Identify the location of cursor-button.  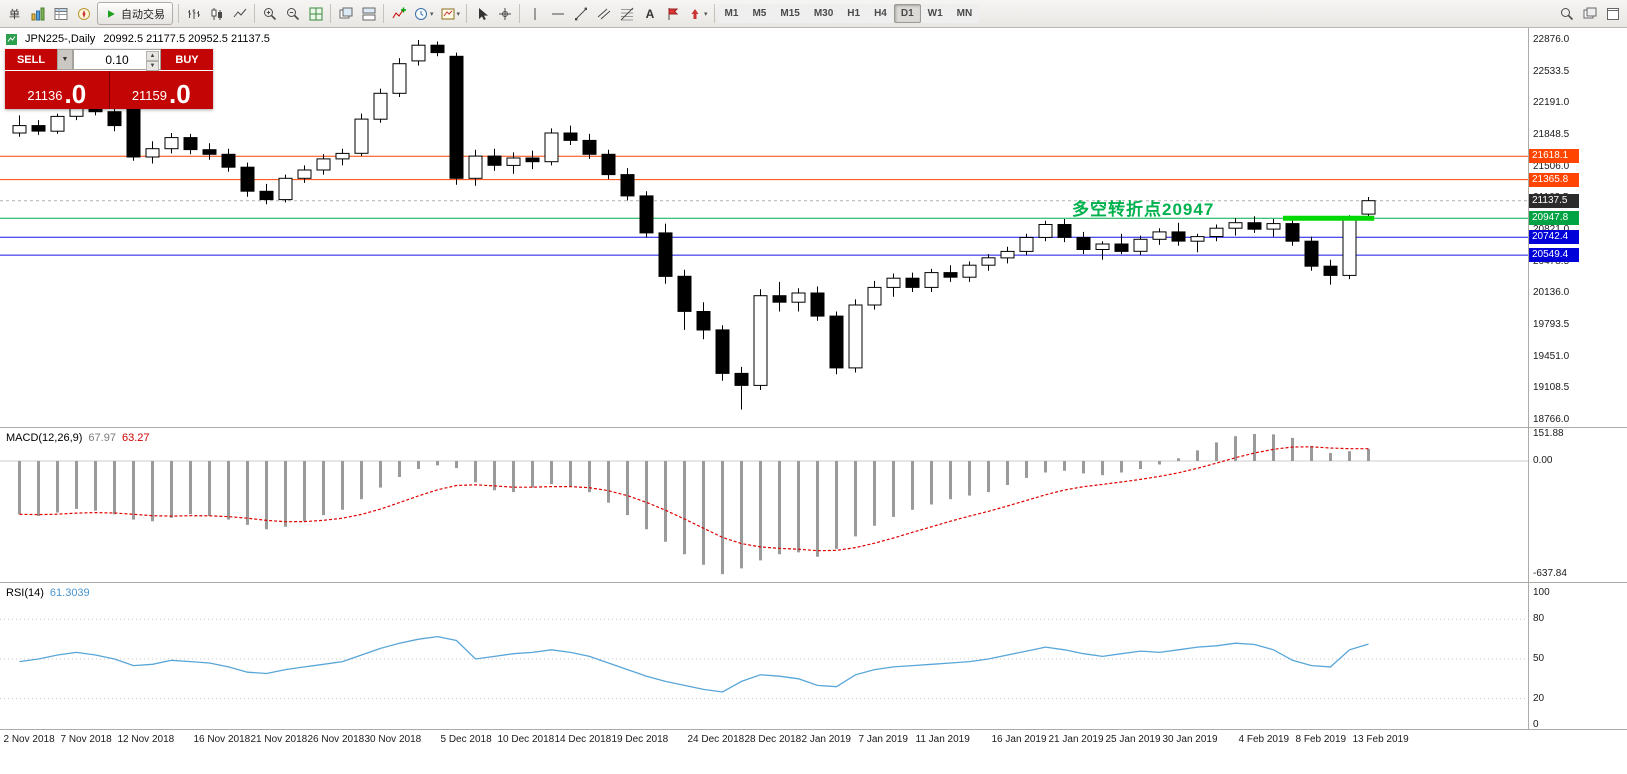
(481, 13).